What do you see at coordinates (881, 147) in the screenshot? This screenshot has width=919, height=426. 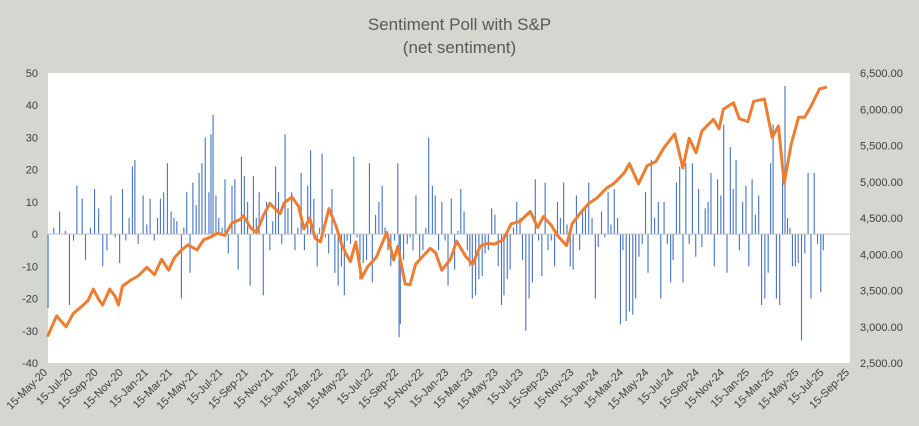 I see `y-right-tick-label-2: 5,500.00` at bounding box center [881, 147].